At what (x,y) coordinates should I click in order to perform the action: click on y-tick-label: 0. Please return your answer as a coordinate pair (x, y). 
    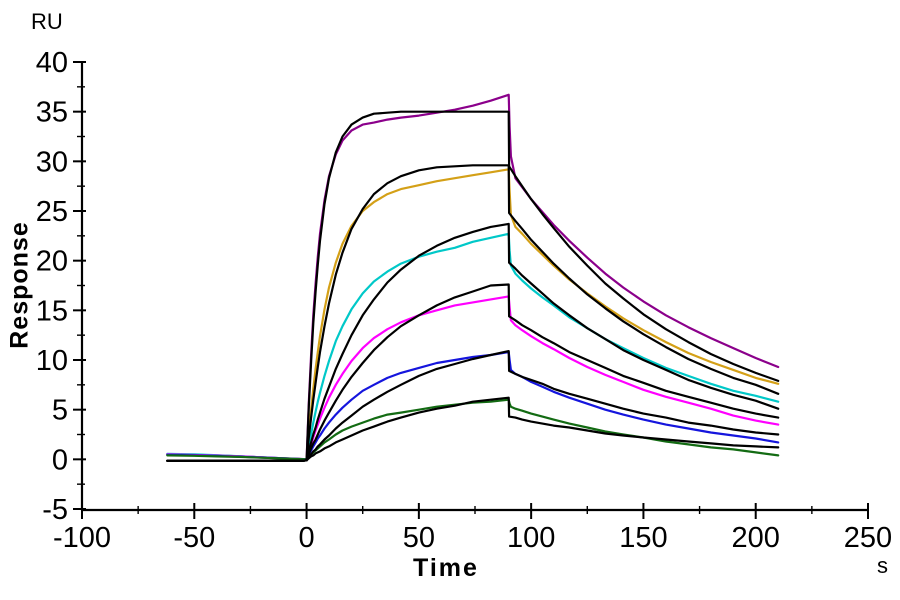
    Looking at the image, I should click on (60, 460).